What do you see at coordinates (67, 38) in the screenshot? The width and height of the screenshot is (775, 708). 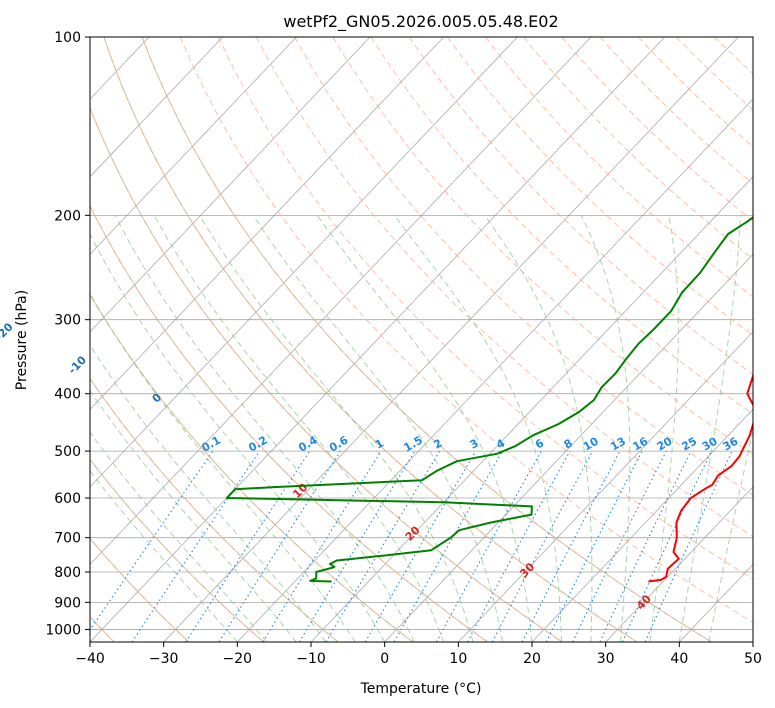 I see `y-tick-label: 100` at bounding box center [67, 38].